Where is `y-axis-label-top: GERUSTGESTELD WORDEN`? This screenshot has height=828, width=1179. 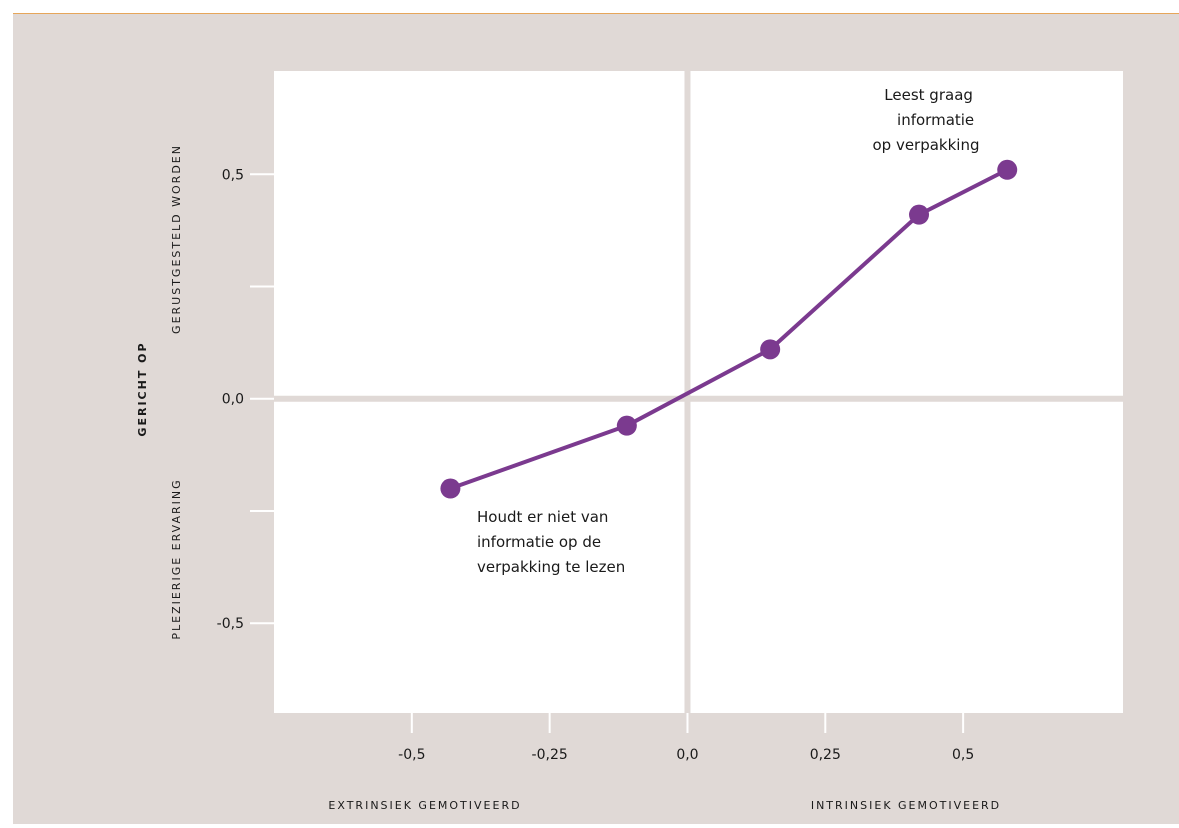
y-axis-label-top: GERUSTGESTELD WORDEN is located at coordinates (176, 239).